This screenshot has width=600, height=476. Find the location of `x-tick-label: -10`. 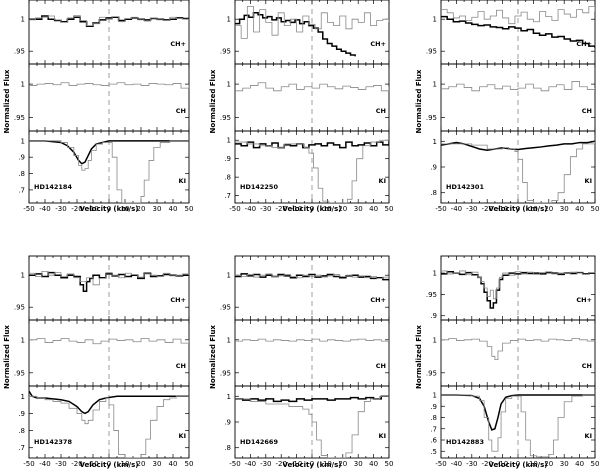

x-tick-label: -10 is located at coordinates (502, 464).